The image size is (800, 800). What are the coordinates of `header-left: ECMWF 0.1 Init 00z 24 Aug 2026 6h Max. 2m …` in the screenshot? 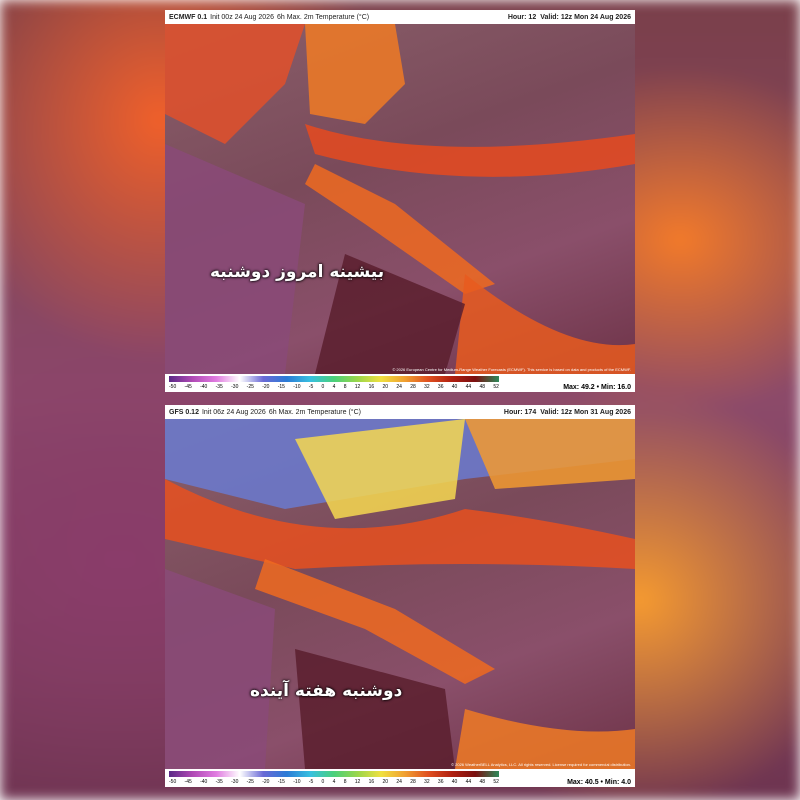 It's located at (269, 17).